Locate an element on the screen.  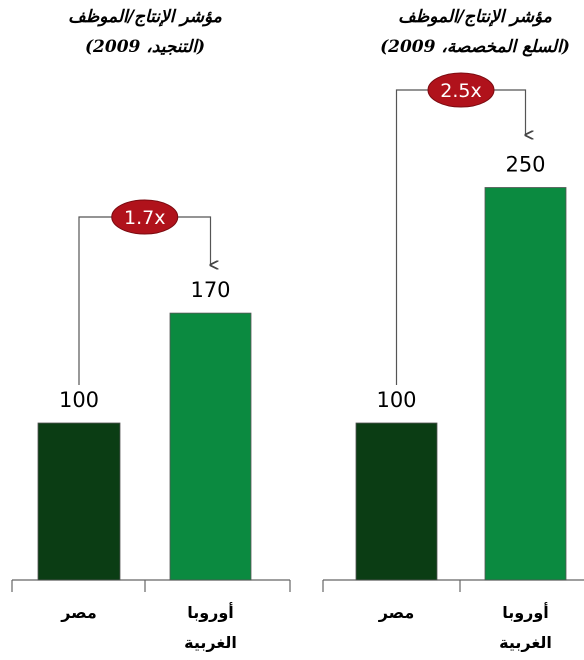
chart-subtitle: (السلع المخصصة، 2009) is located at coordinates (475, 47).